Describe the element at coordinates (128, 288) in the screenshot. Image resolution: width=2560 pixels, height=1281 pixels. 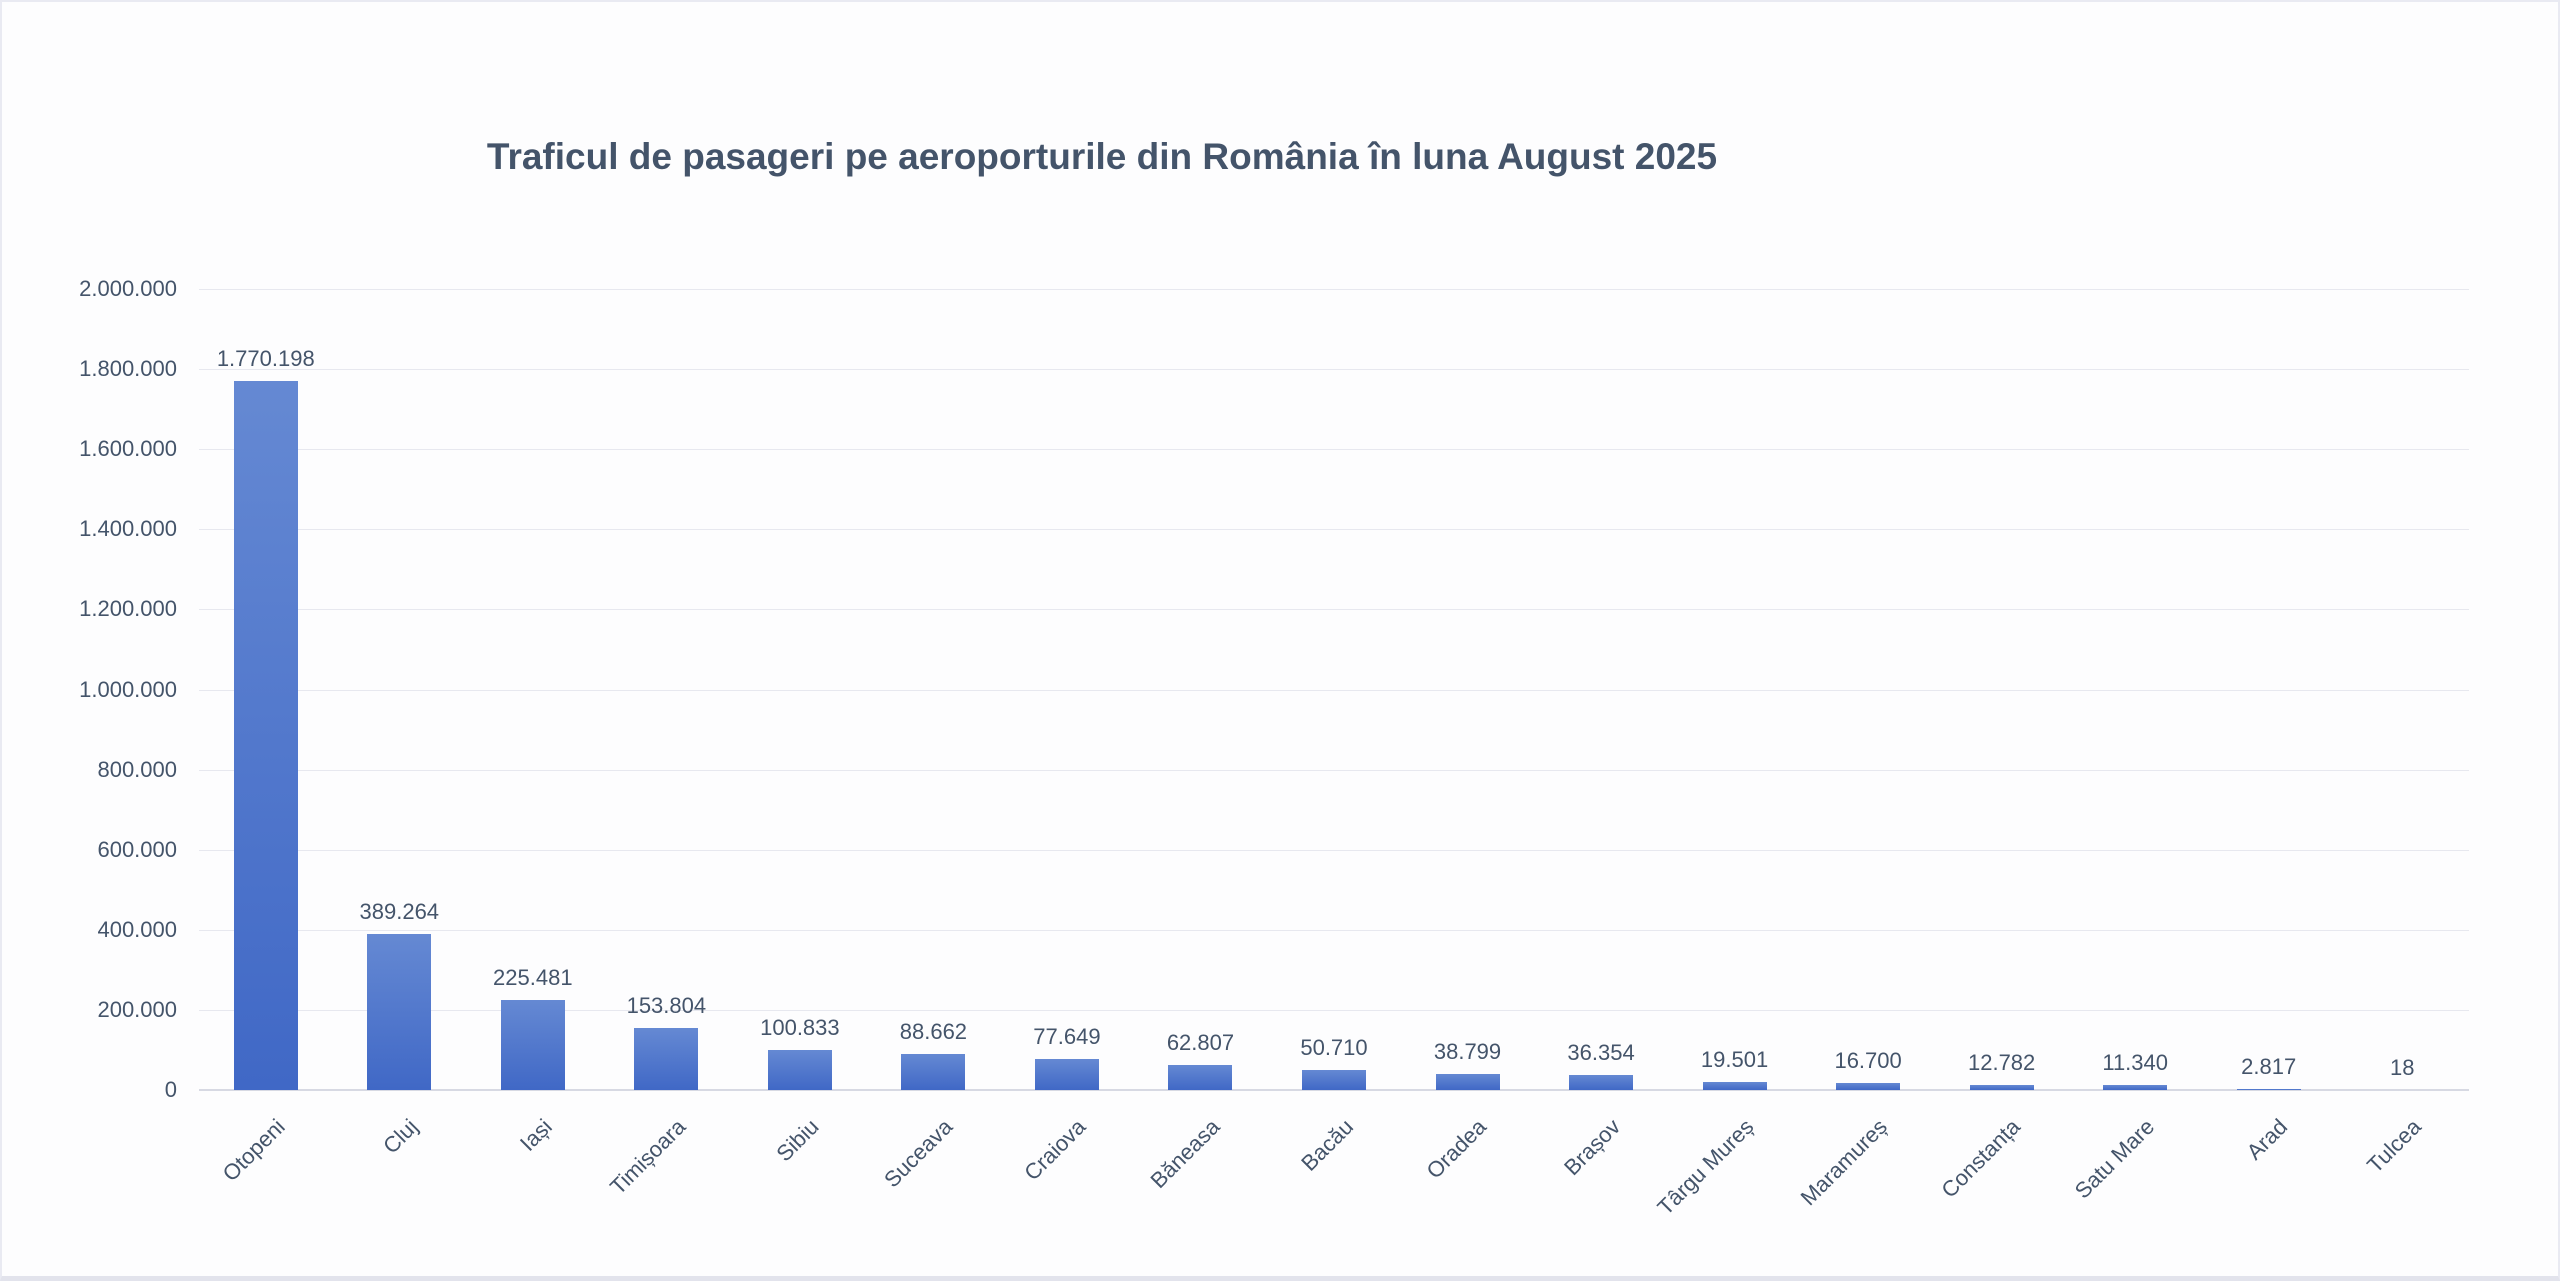
I see `y-tick-label: 2.000.000` at that location.